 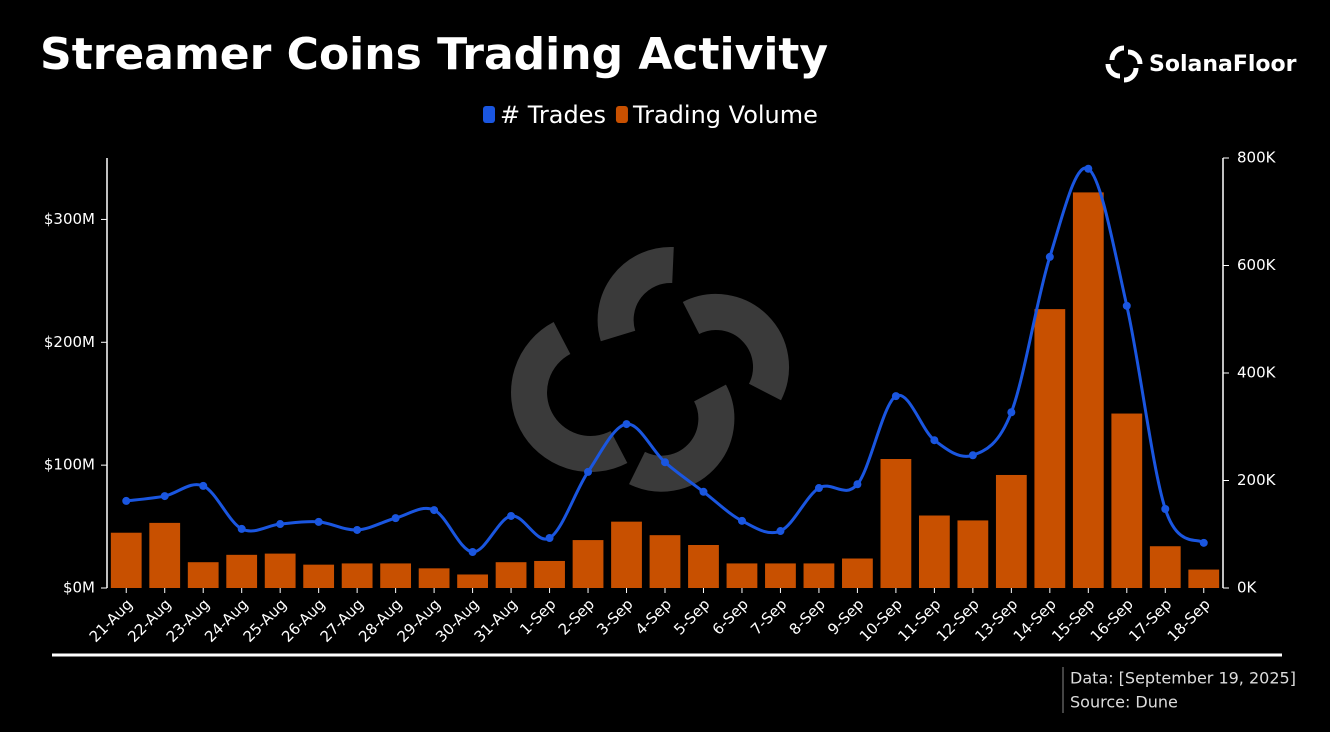 What do you see at coordinates (553, 115) in the screenshot?
I see `legend-label: # Trades` at bounding box center [553, 115].